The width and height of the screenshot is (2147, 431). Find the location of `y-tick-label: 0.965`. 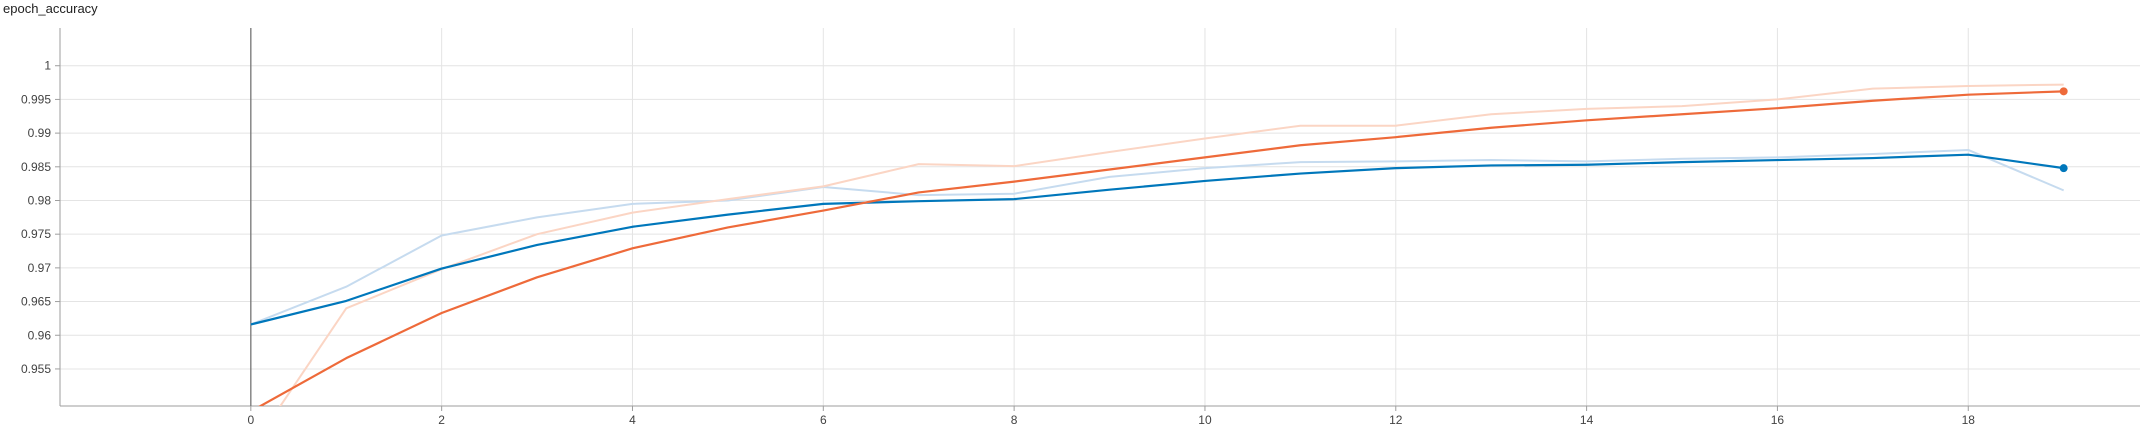

y-tick-label: 0.965 is located at coordinates (36, 302).